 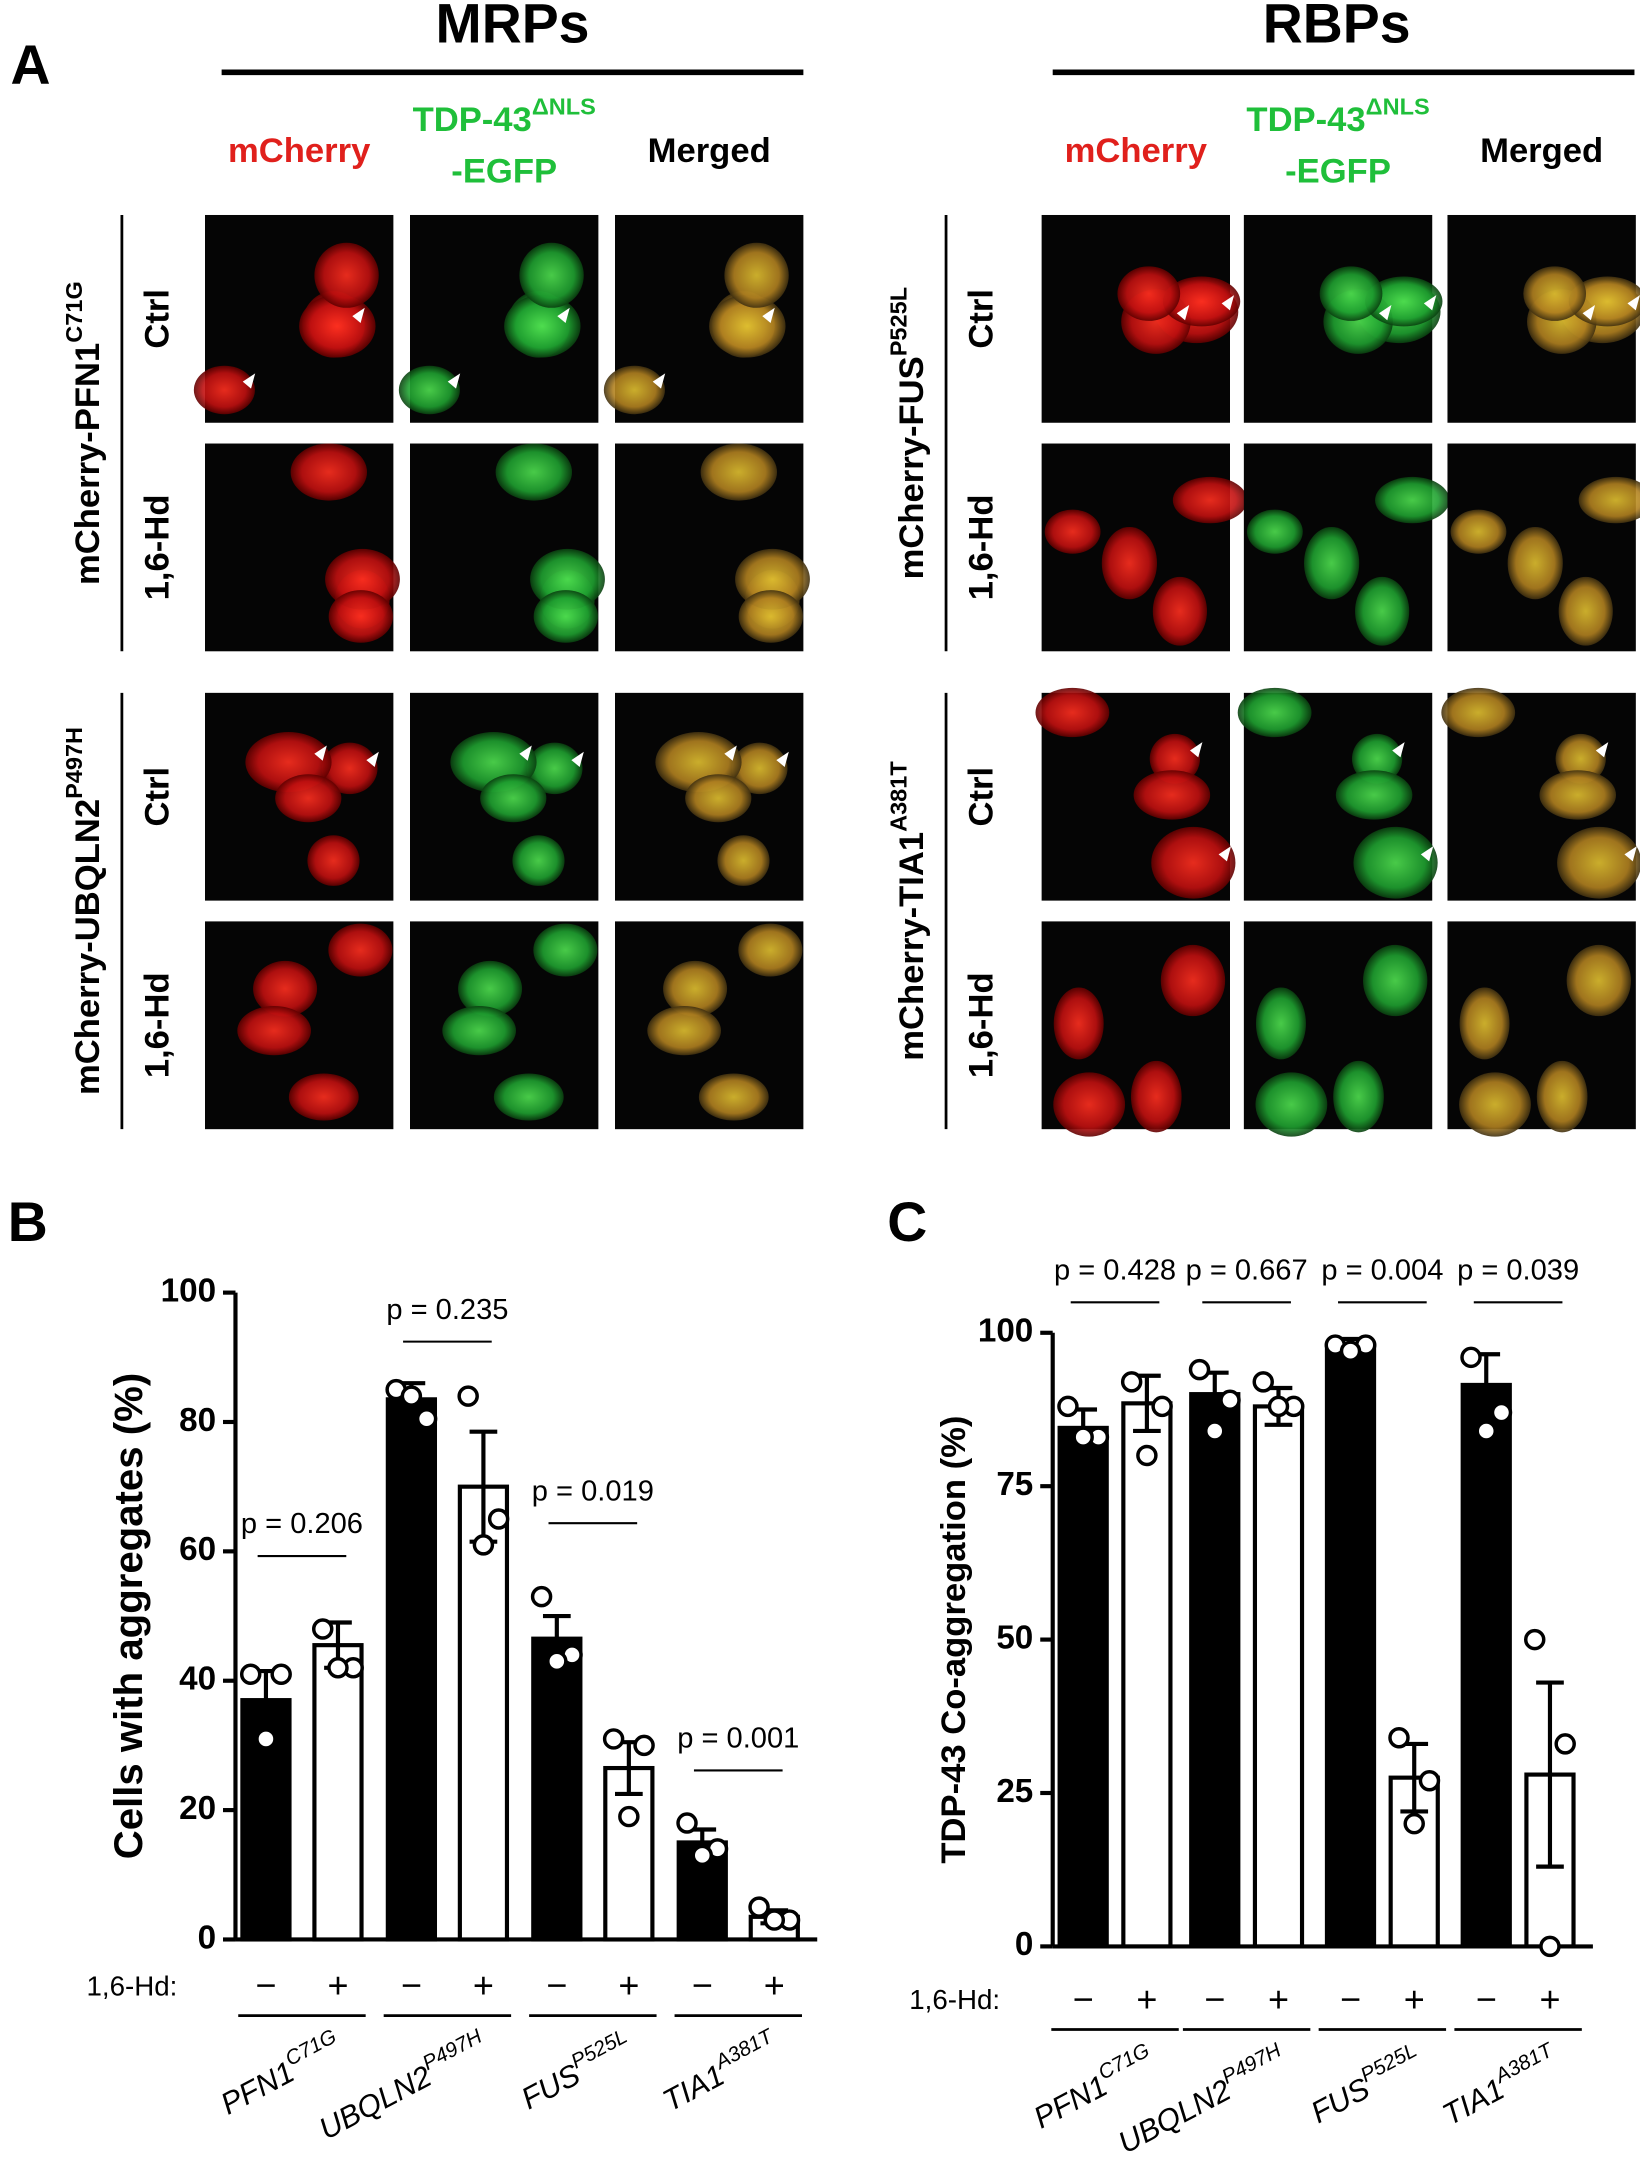 I want to click on column-header: TDP-43ΔNLS, so click(x=1337, y=117).